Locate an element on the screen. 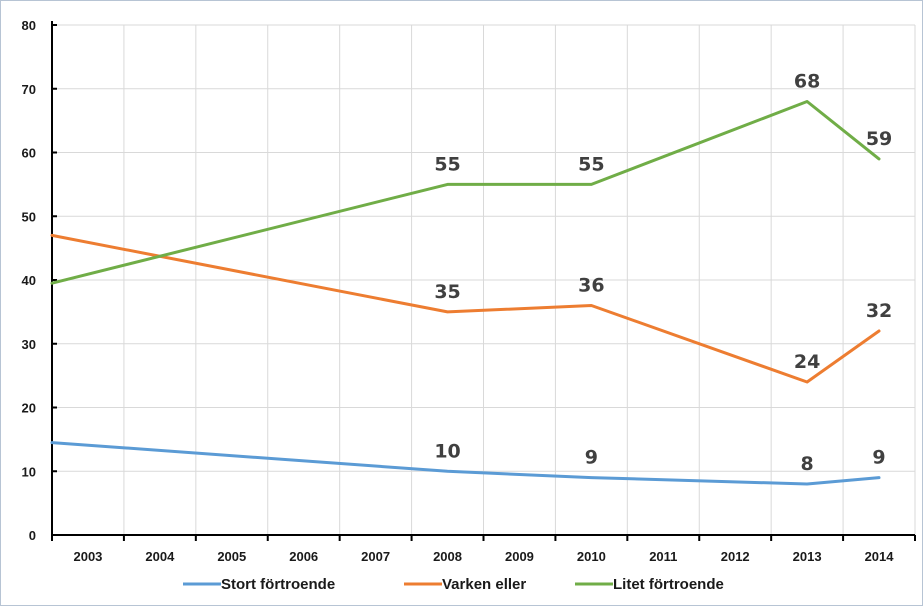 The height and width of the screenshot is (606, 923). data-label: 8 is located at coordinates (807, 464).